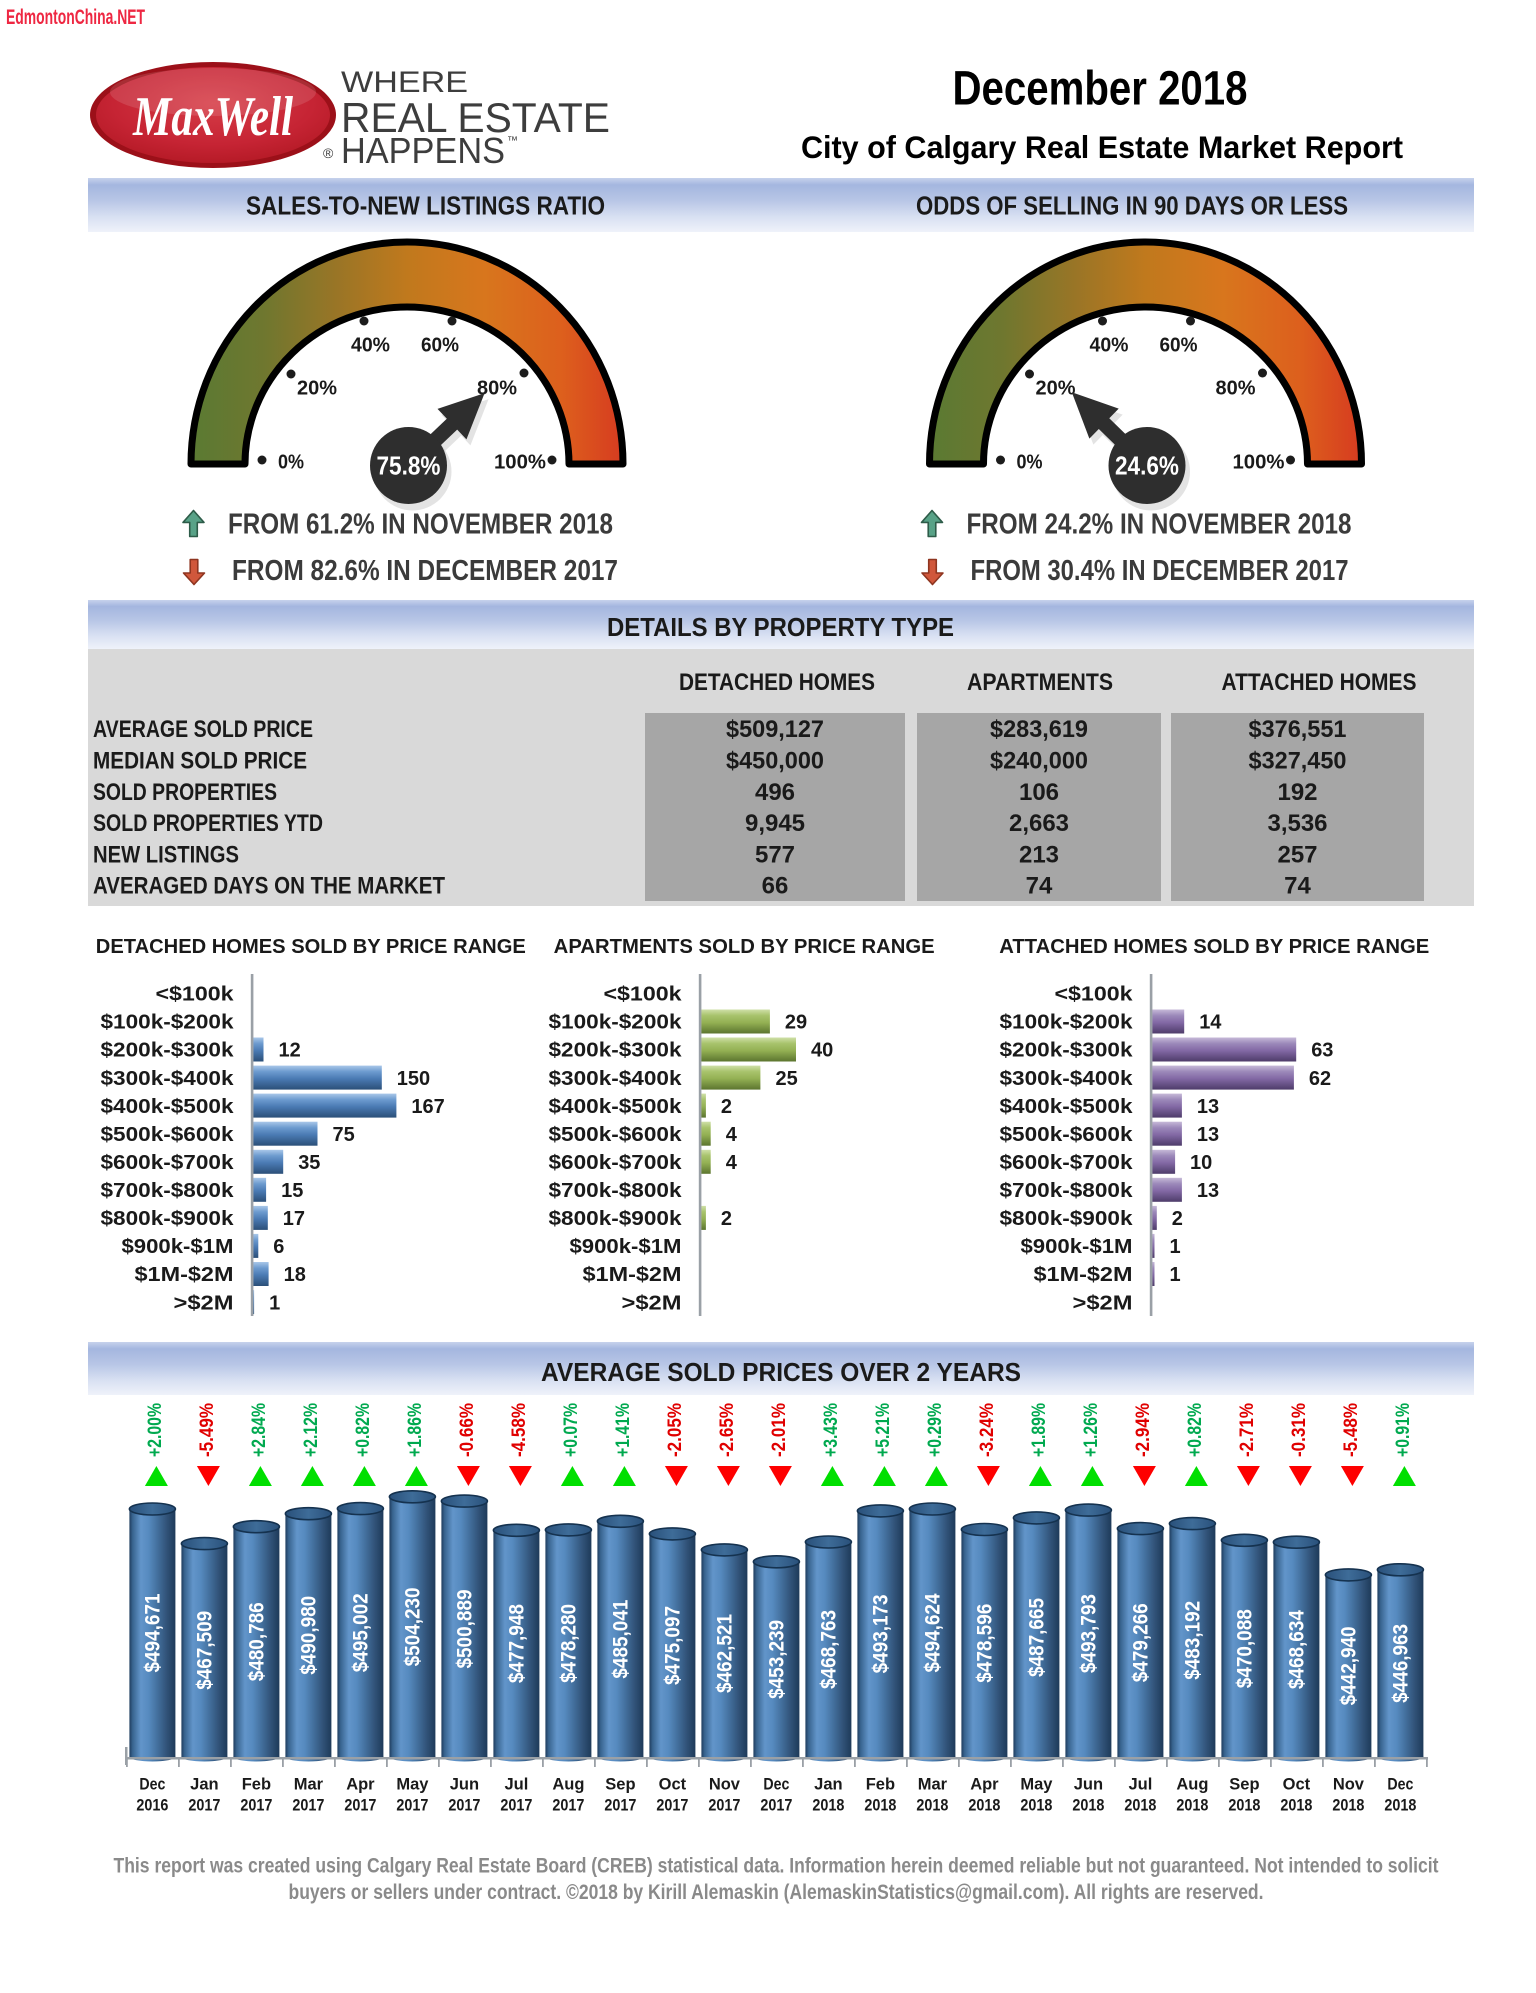 This screenshot has width=1536, height=1993. What do you see at coordinates (828, 1649) in the screenshot?
I see `svg-text: $468,763` at bounding box center [828, 1649].